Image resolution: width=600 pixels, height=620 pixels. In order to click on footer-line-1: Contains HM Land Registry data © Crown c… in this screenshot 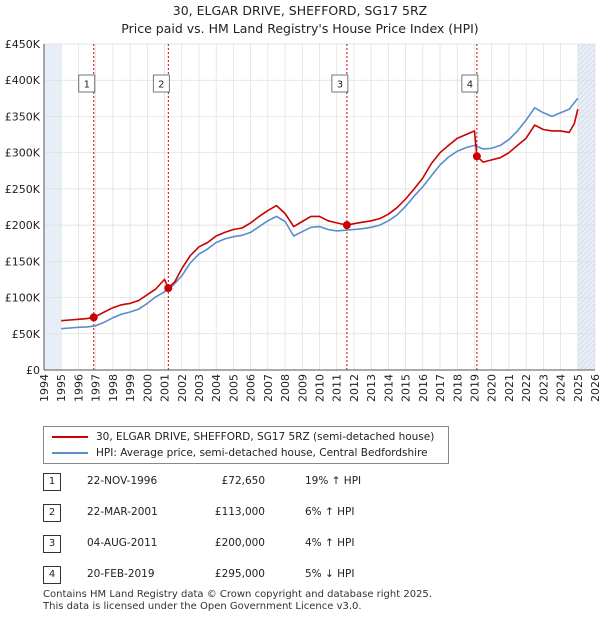, I will do `click(237, 594)`.